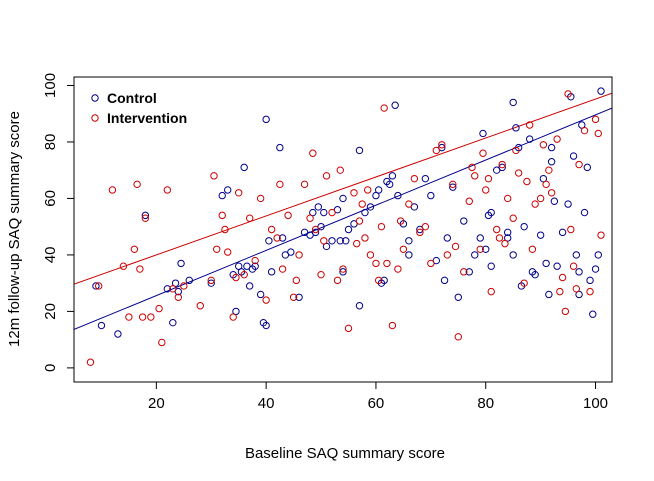 The image size is (654, 481). I want to click on y-tick-label: 100, so click(50, 85).